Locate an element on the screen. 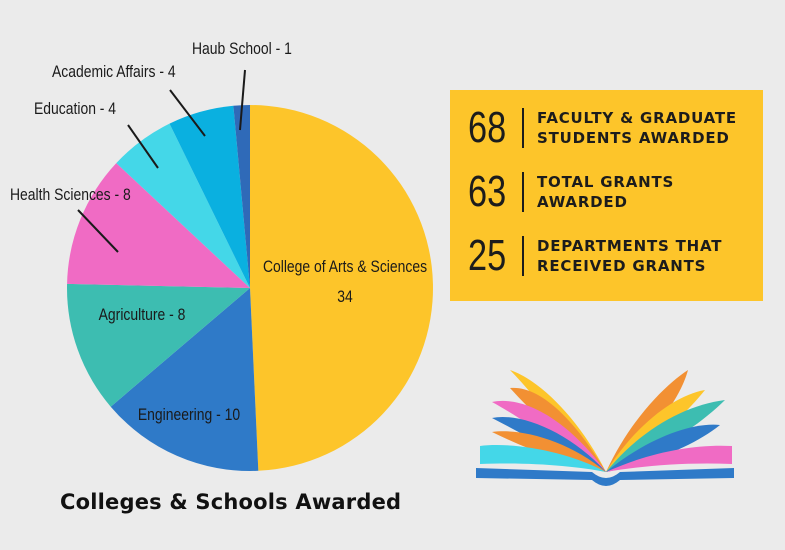 This screenshot has width=785, height=550. pie-slice-health-sciences is located at coordinates (158, 225).